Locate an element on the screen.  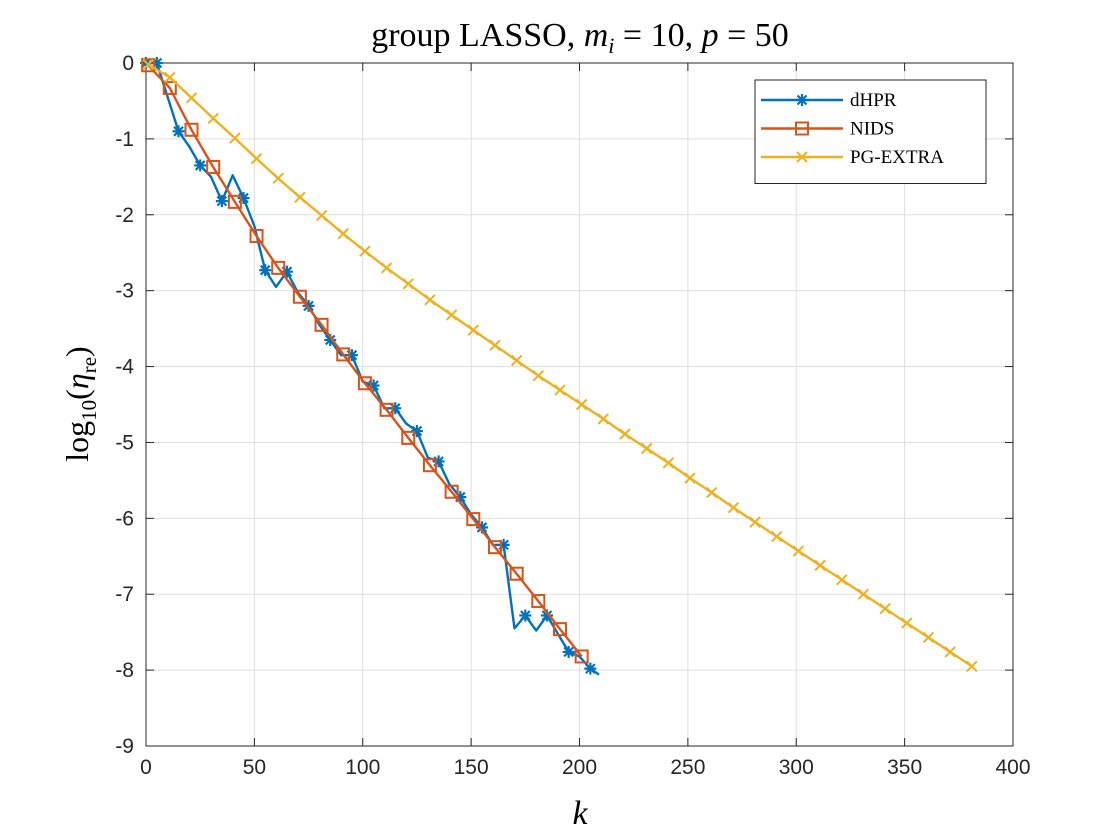
y-tick-label: -3 is located at coordinates (124, 291).